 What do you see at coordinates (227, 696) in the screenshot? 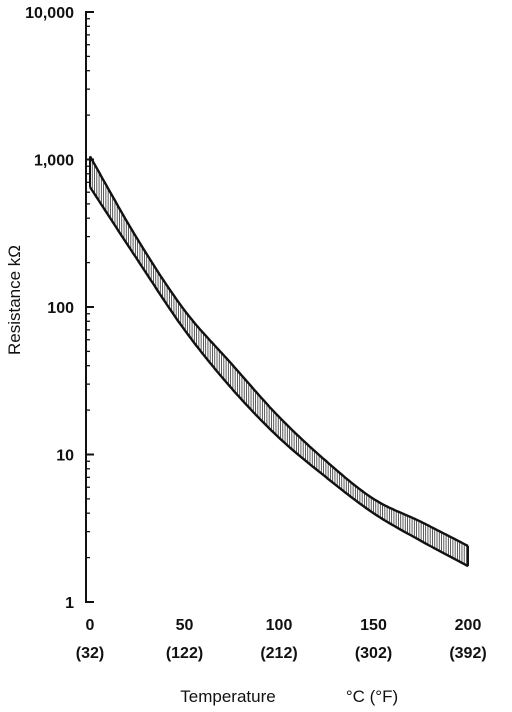
I see `x-axis-title: Temperature` at bounding box center [227, 696].